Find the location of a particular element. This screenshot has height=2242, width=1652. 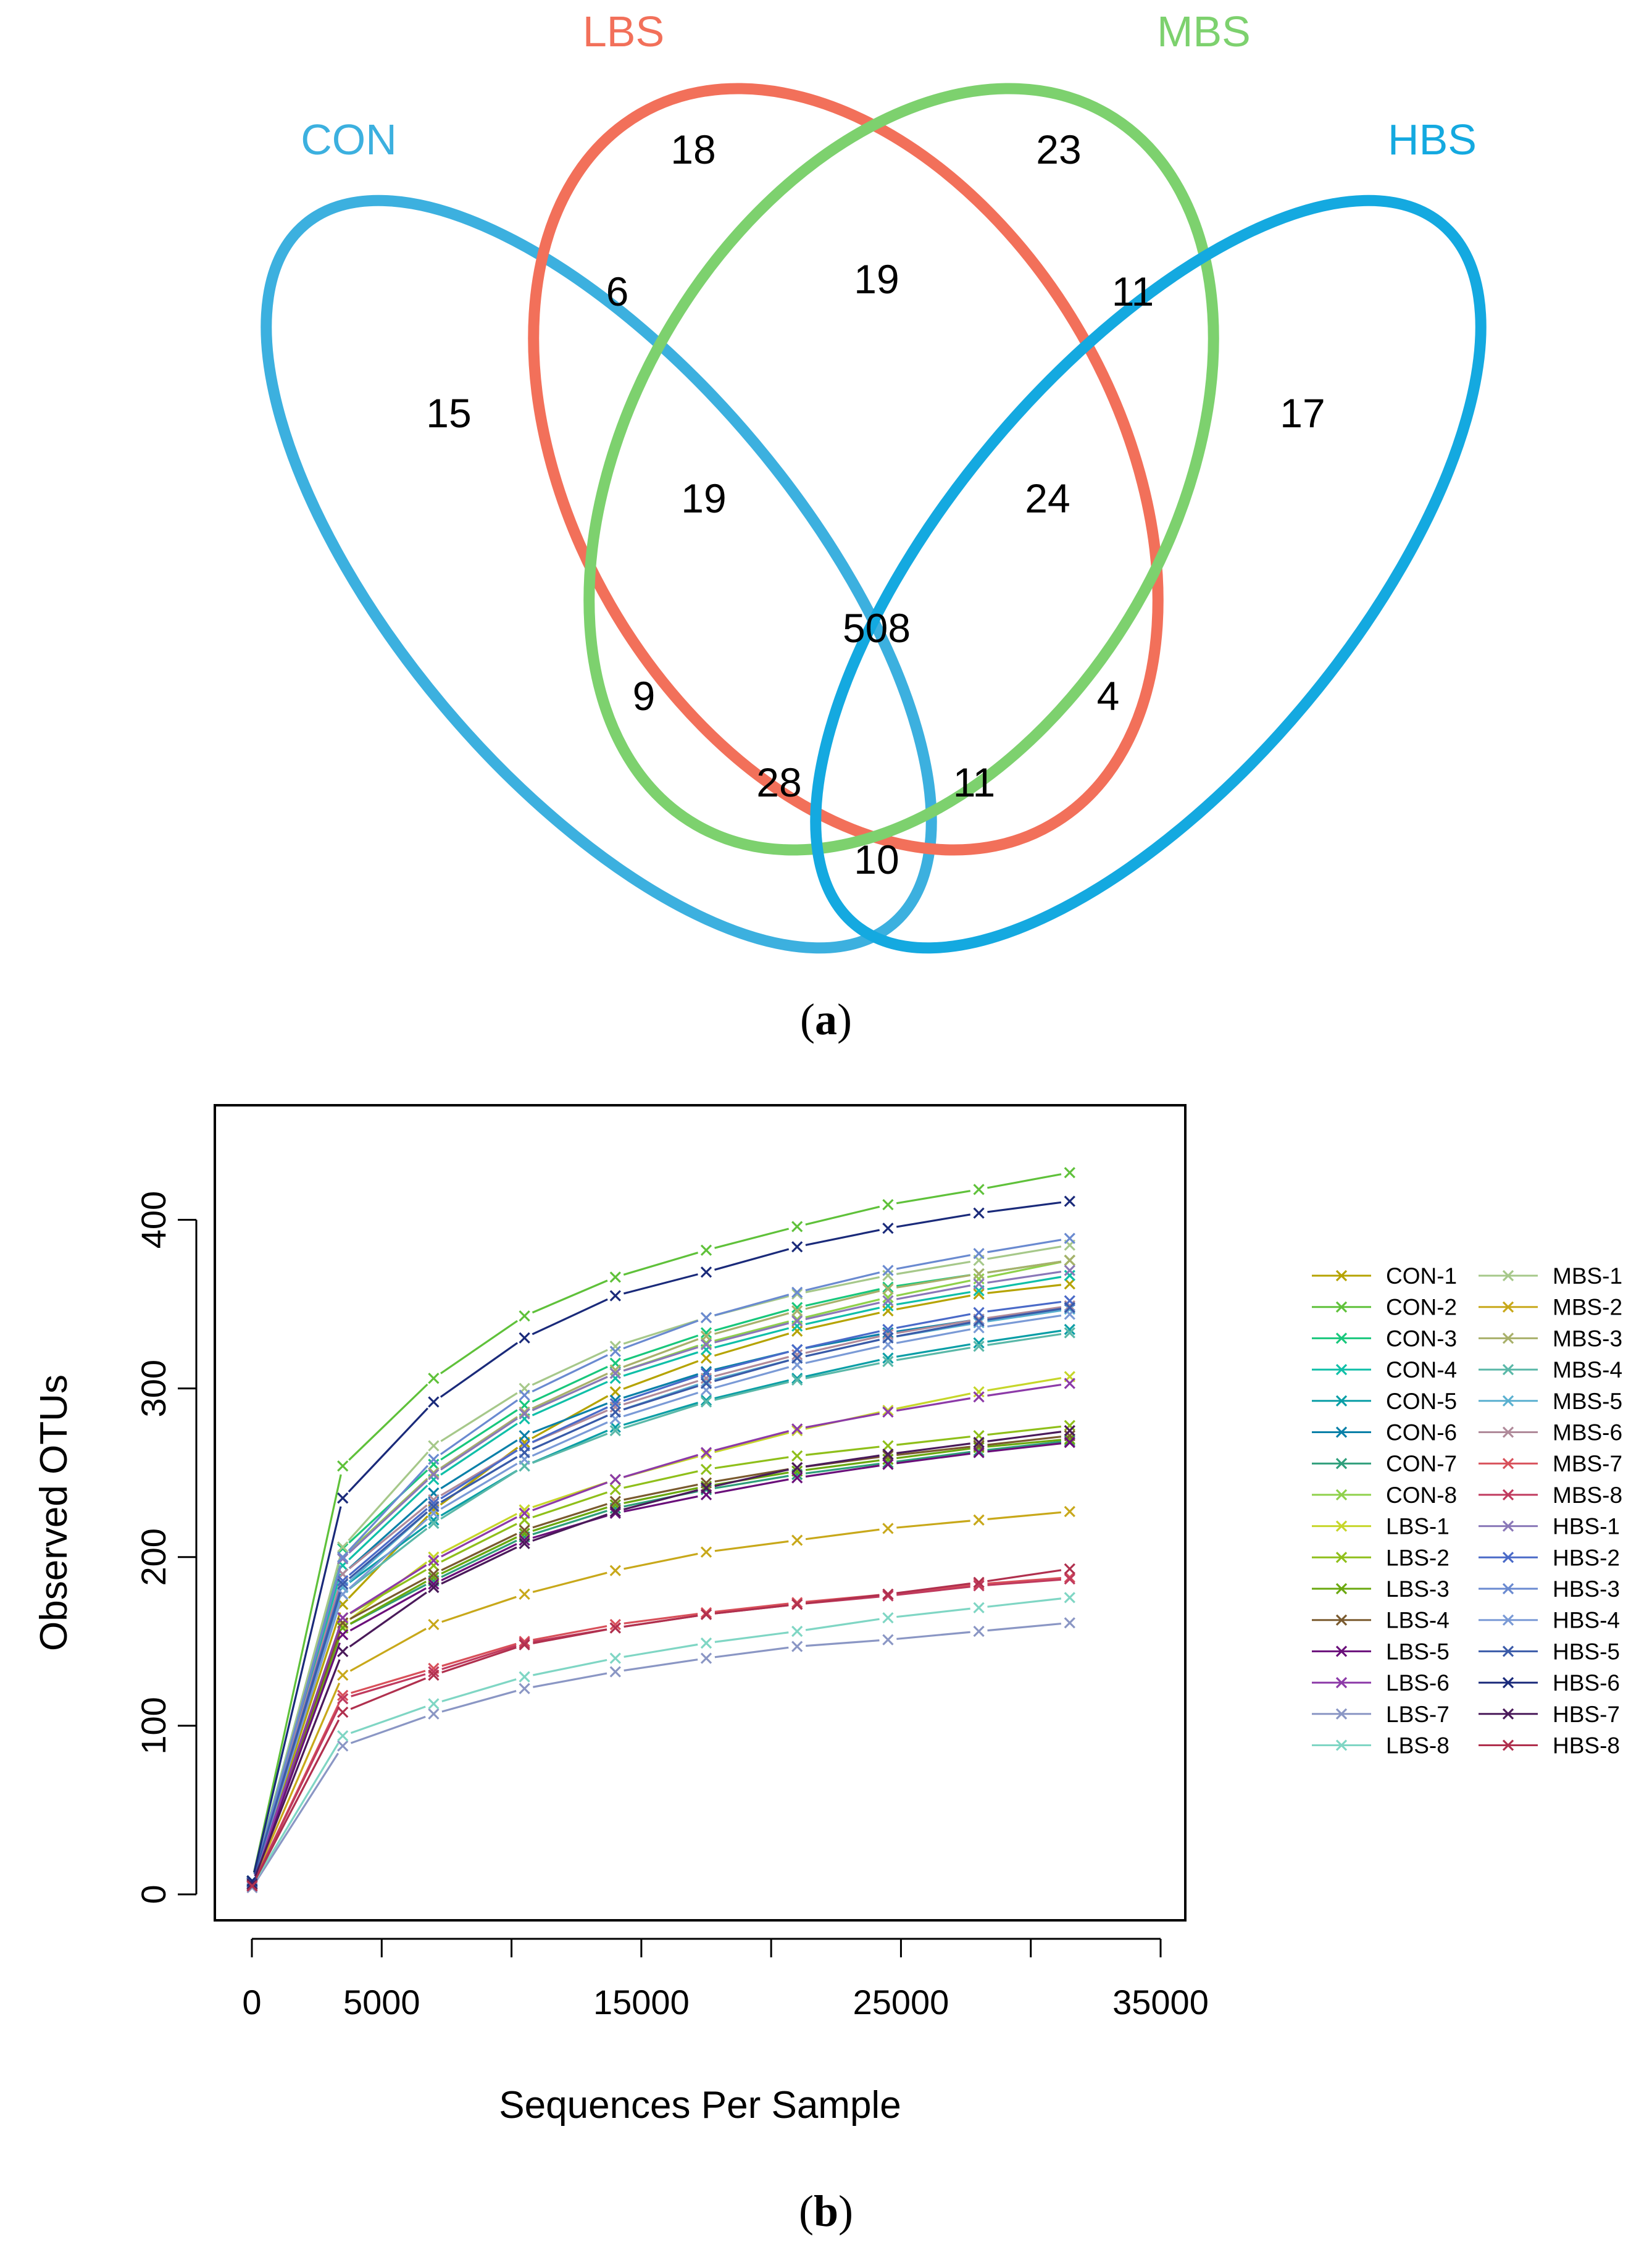

legend-item-con-7: CON-7 is located at coordinates (1384, 1464).